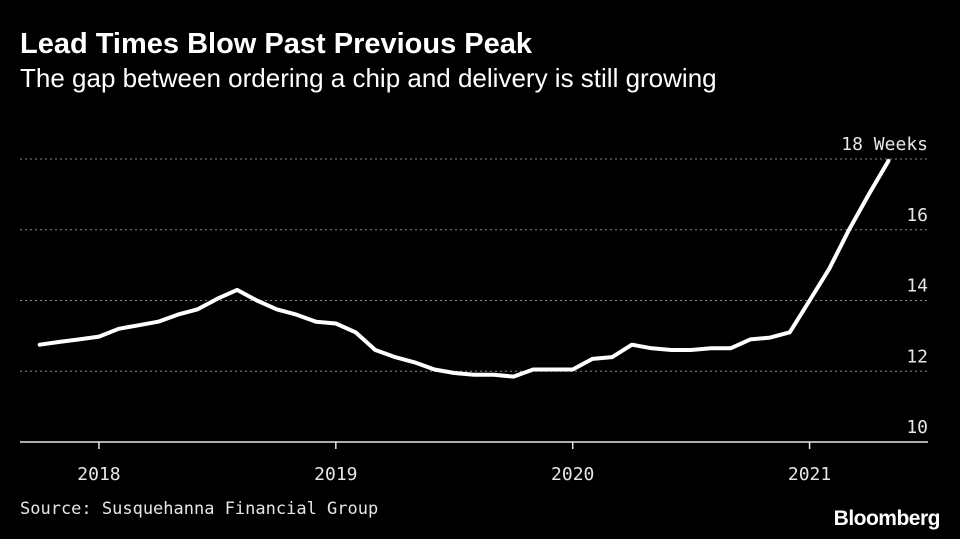 The width and height of the screenshot is (960, 539). I want to click on source-note: Source: Susquehanna Financial Group, so click(199, 509).